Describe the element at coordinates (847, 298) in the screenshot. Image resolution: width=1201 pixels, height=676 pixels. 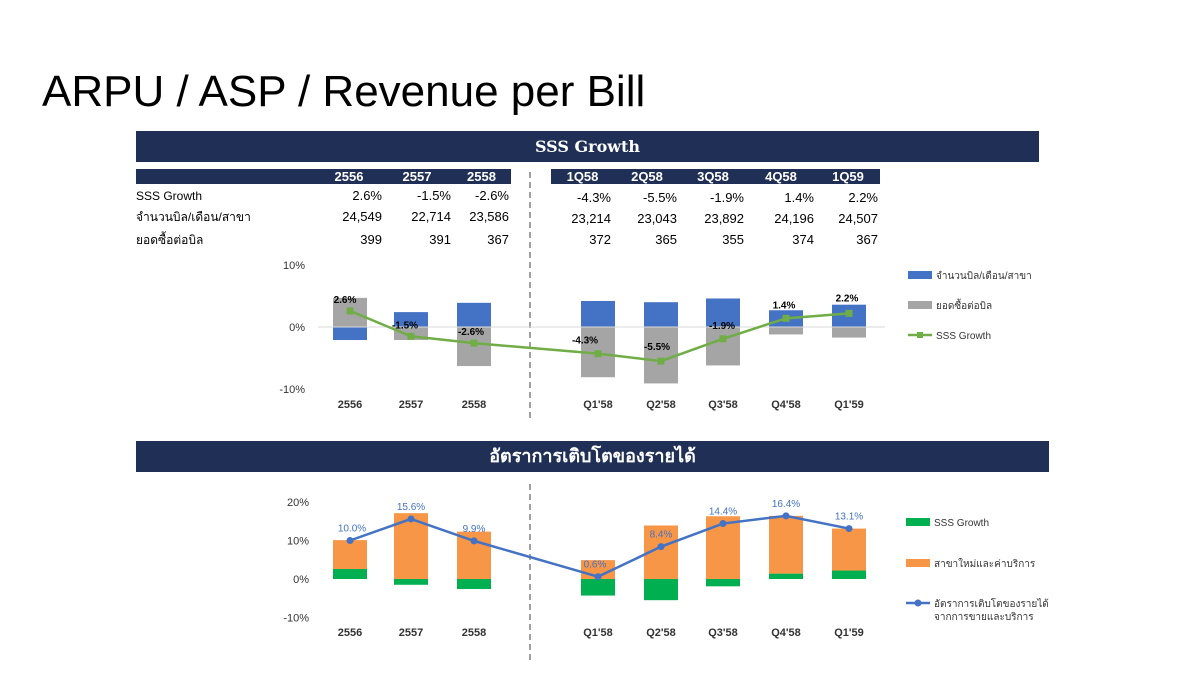
I see `sss-growth-data-label: 2.2%` at that location.